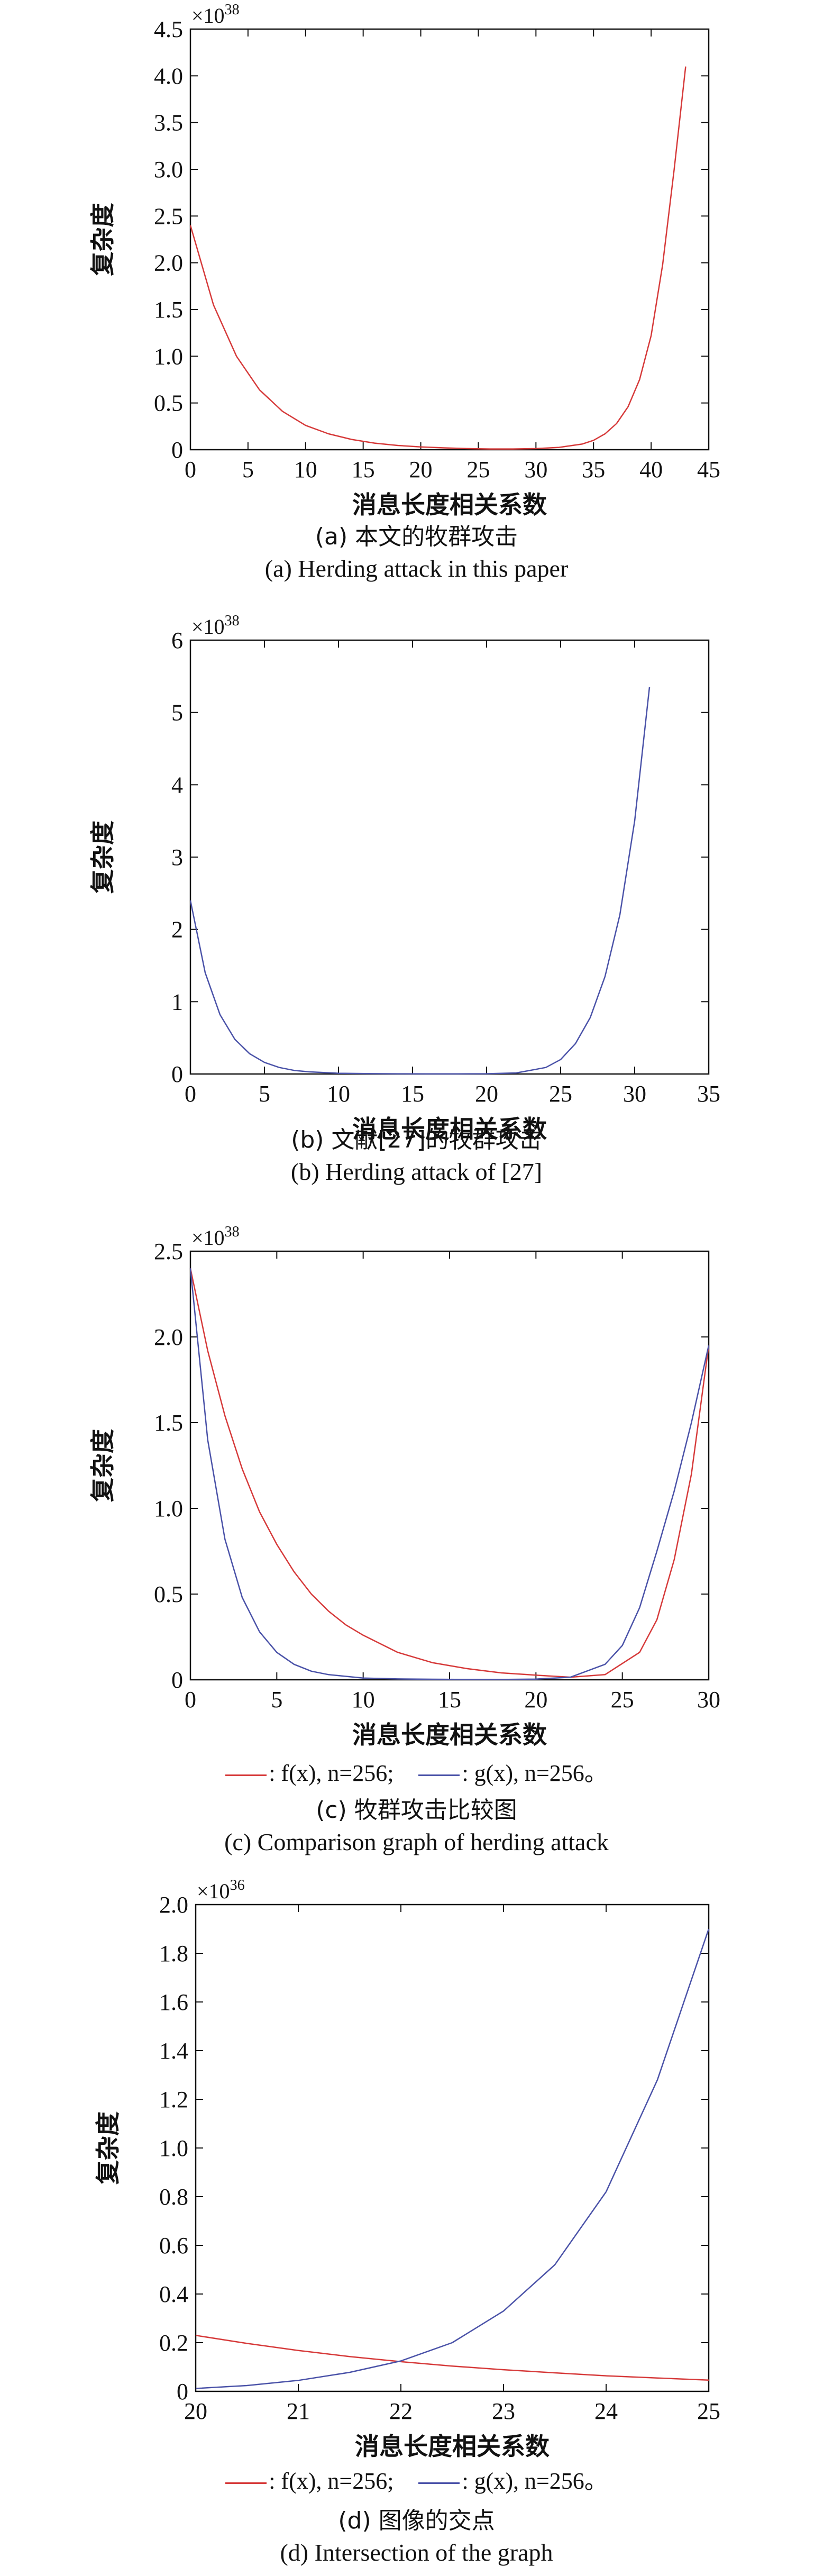 Image resolution: width=833 pixels, height=2576 pixels. What do you see at coordinates (168, 403) in the screenshot?
I see `y-tick-label: 0.5` at bounding box center [168, 403].